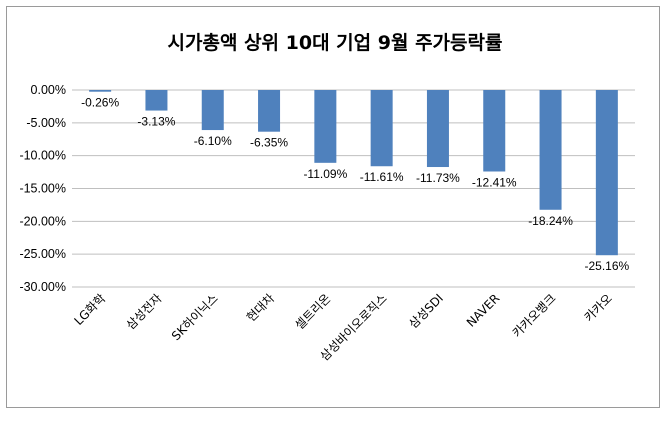 The image size is (670, 421). I want to click on data-label: -12.41%, so click(494, 182).